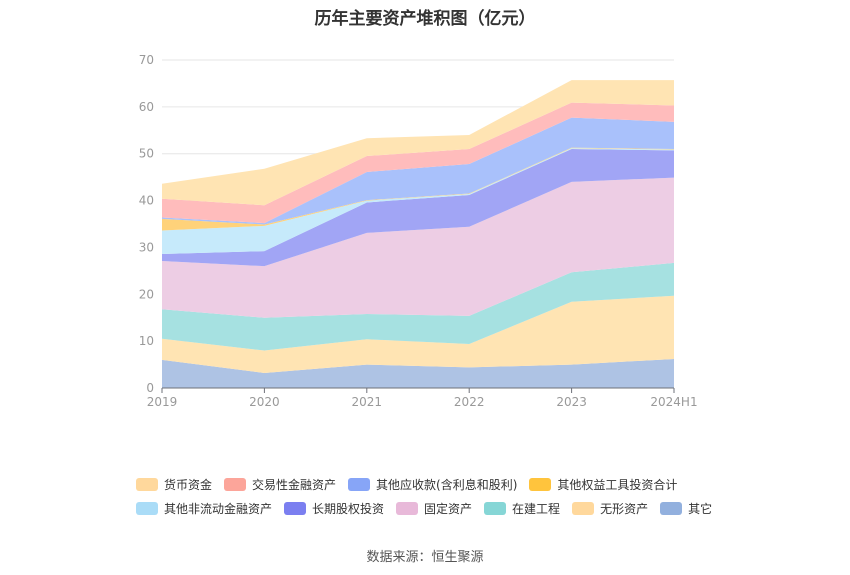  I want to click on y-tick-label: 30, so click(146, 247).